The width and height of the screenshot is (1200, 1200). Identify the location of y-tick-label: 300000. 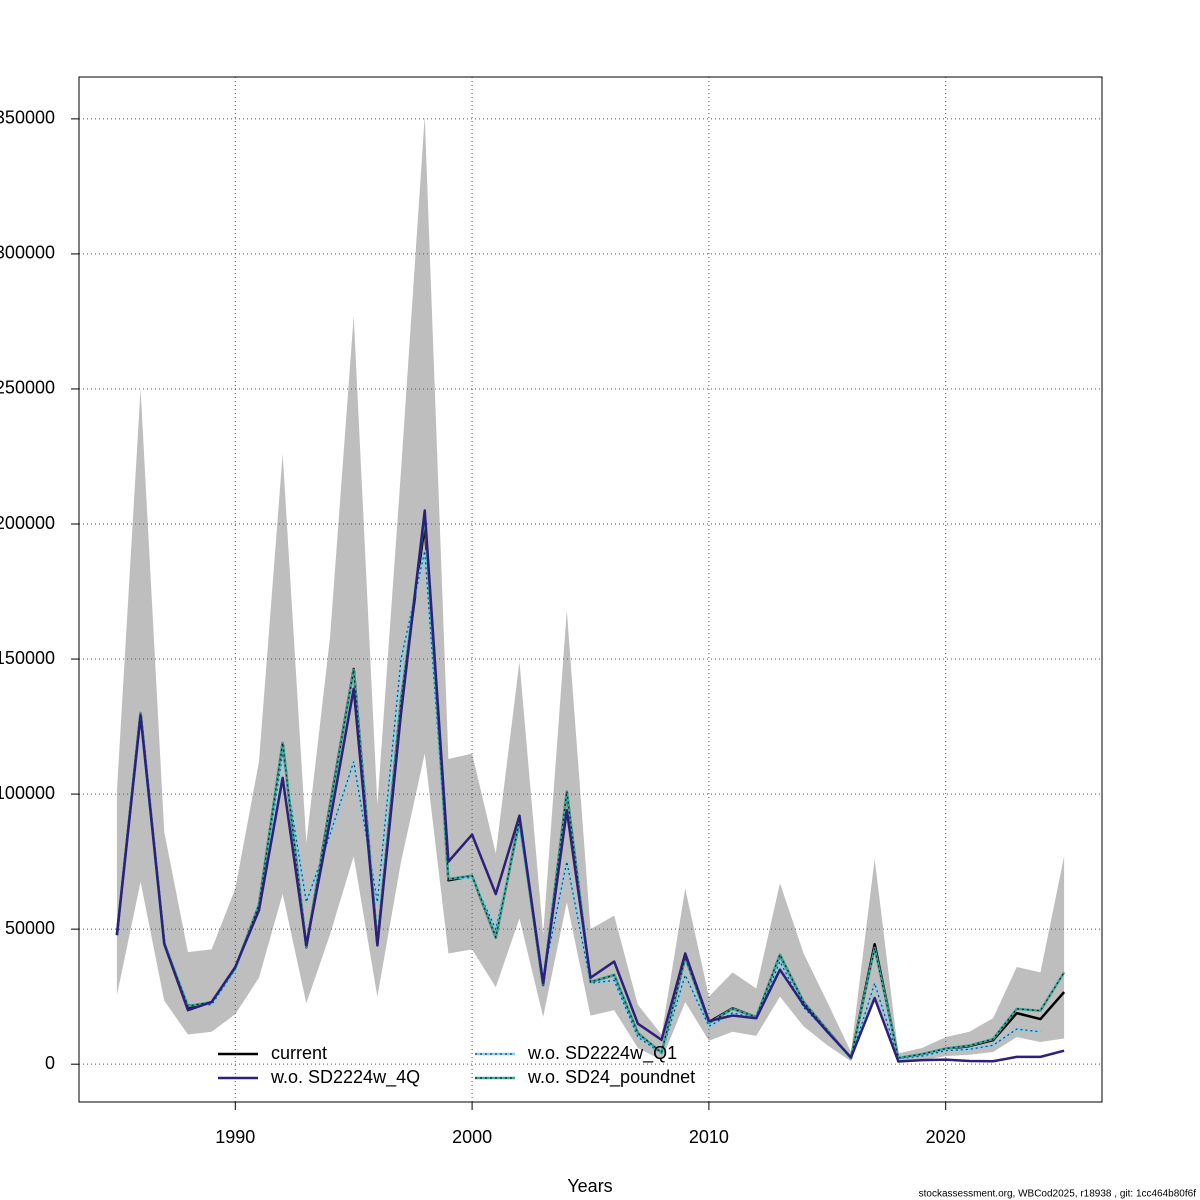
(27, 253).